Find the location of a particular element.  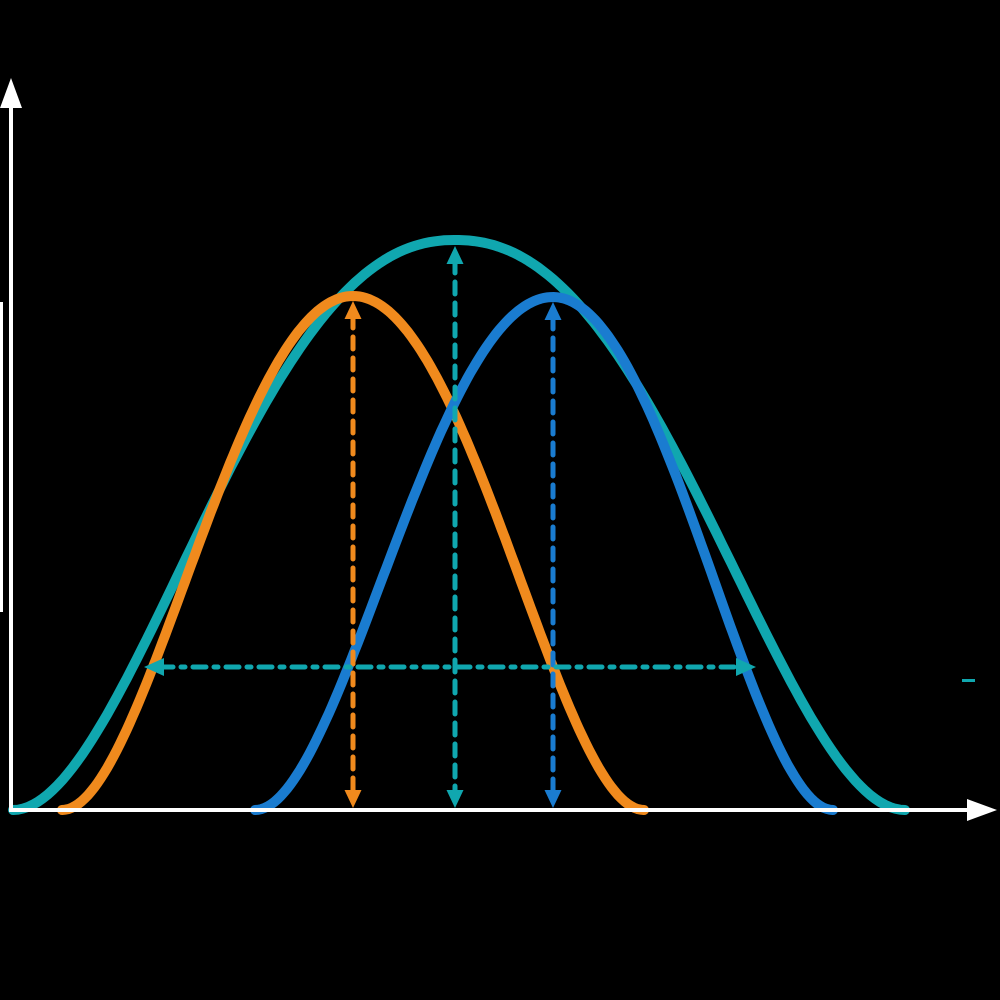

teal-width-arrow-head-left is located at coordinates (154, 667).